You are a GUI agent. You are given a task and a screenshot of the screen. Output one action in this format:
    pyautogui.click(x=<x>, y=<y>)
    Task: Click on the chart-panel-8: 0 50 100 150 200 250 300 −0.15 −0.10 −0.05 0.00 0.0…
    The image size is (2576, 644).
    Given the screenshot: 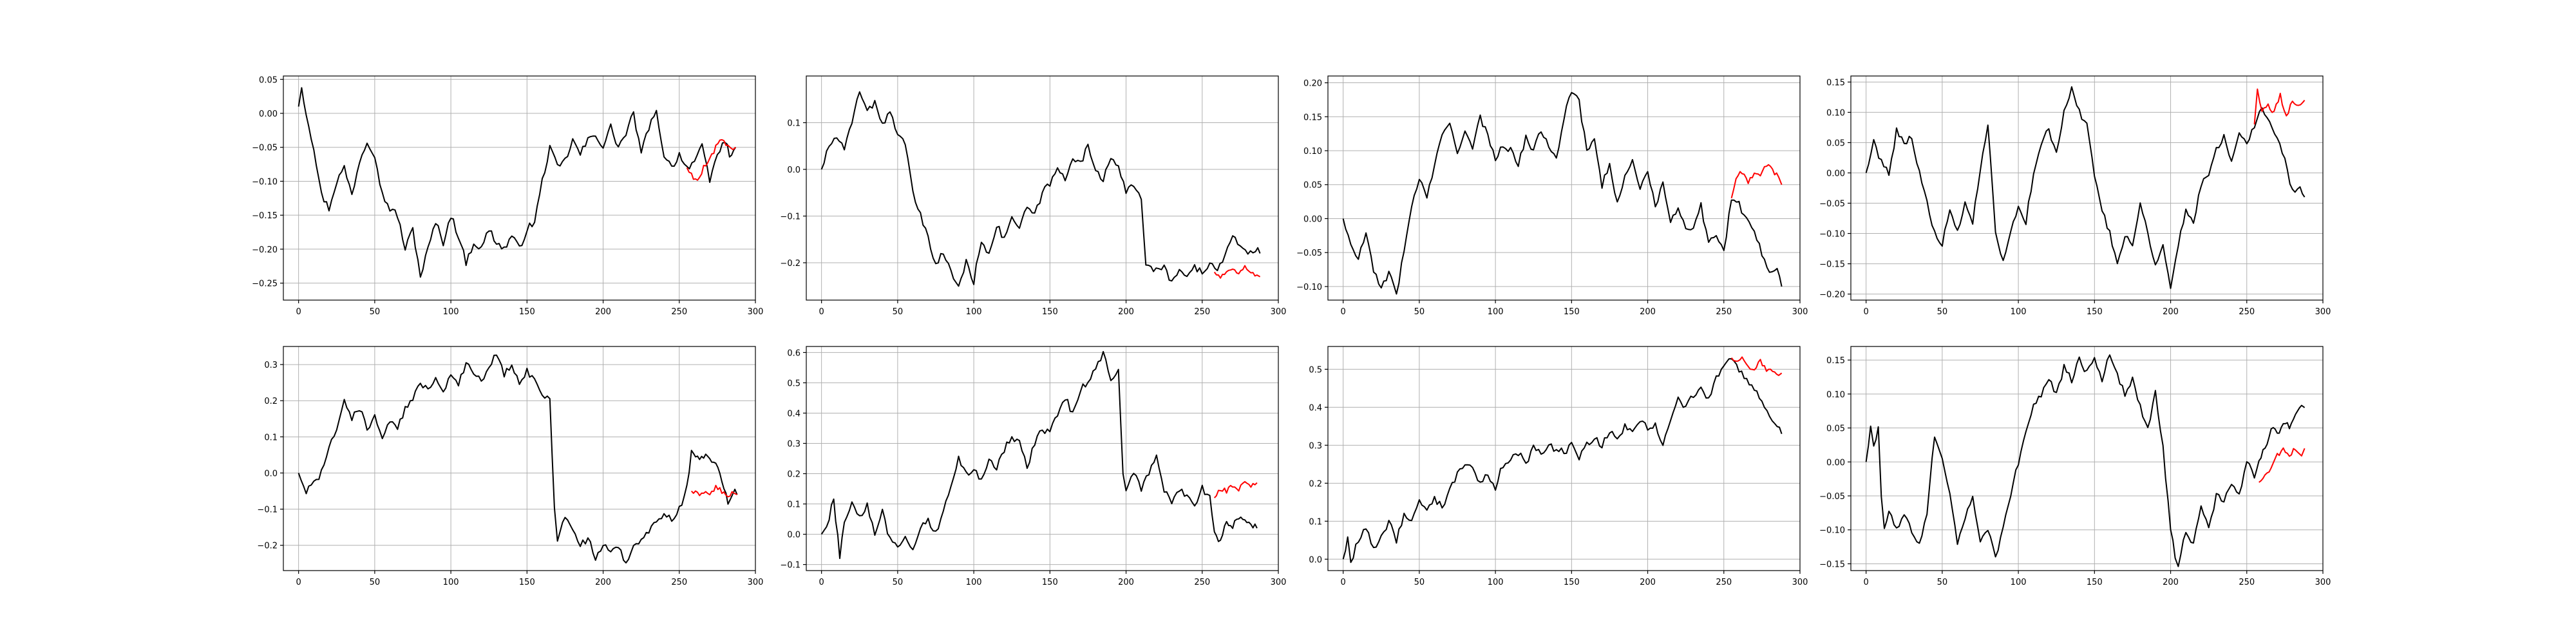 What is the action you would take?
    pyautogui.click(x=2075, y=466)
    